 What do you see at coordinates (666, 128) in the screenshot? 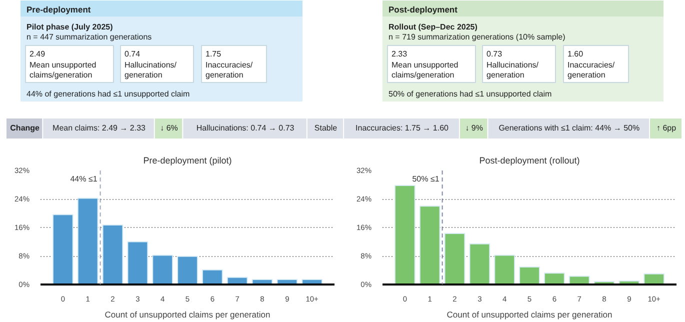
I see `text: ↑ 6pp` at bounding box center [666, 128].